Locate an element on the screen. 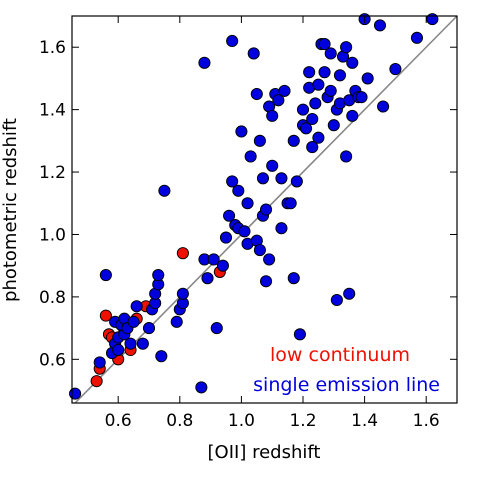 The image size is (480, 480). x-tick-label: 0.6 is located at coordinates (118, 421).